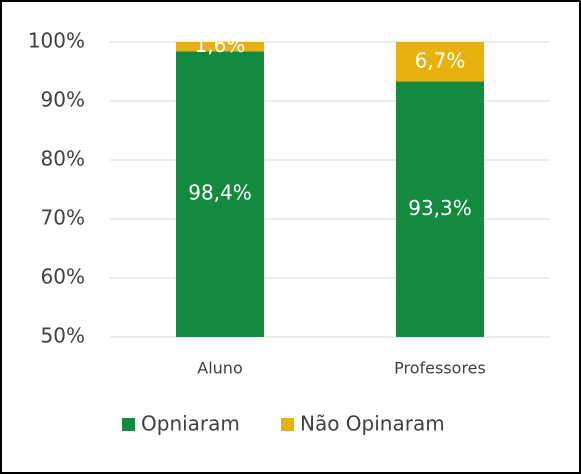 The height and width of the screenshot is (474, 581). What do you see at coordinates (372, 424) in the screenshot?
I see `legend-label: Não Opinaram` at bounding box center [372, 424].